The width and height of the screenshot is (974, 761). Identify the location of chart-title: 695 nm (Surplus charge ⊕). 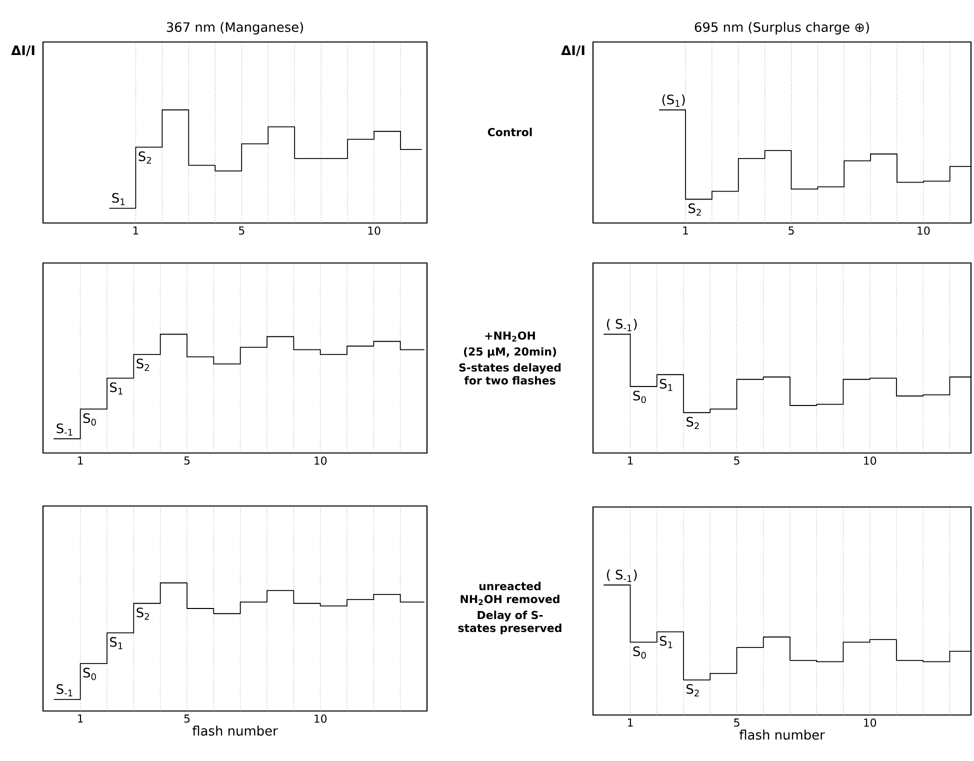
(781, 28).